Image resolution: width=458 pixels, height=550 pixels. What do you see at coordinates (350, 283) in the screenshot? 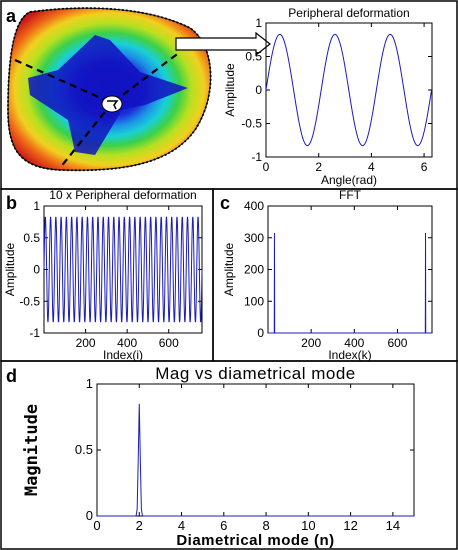
I see `chart-c-series-line` at bounding box center [350, 283].